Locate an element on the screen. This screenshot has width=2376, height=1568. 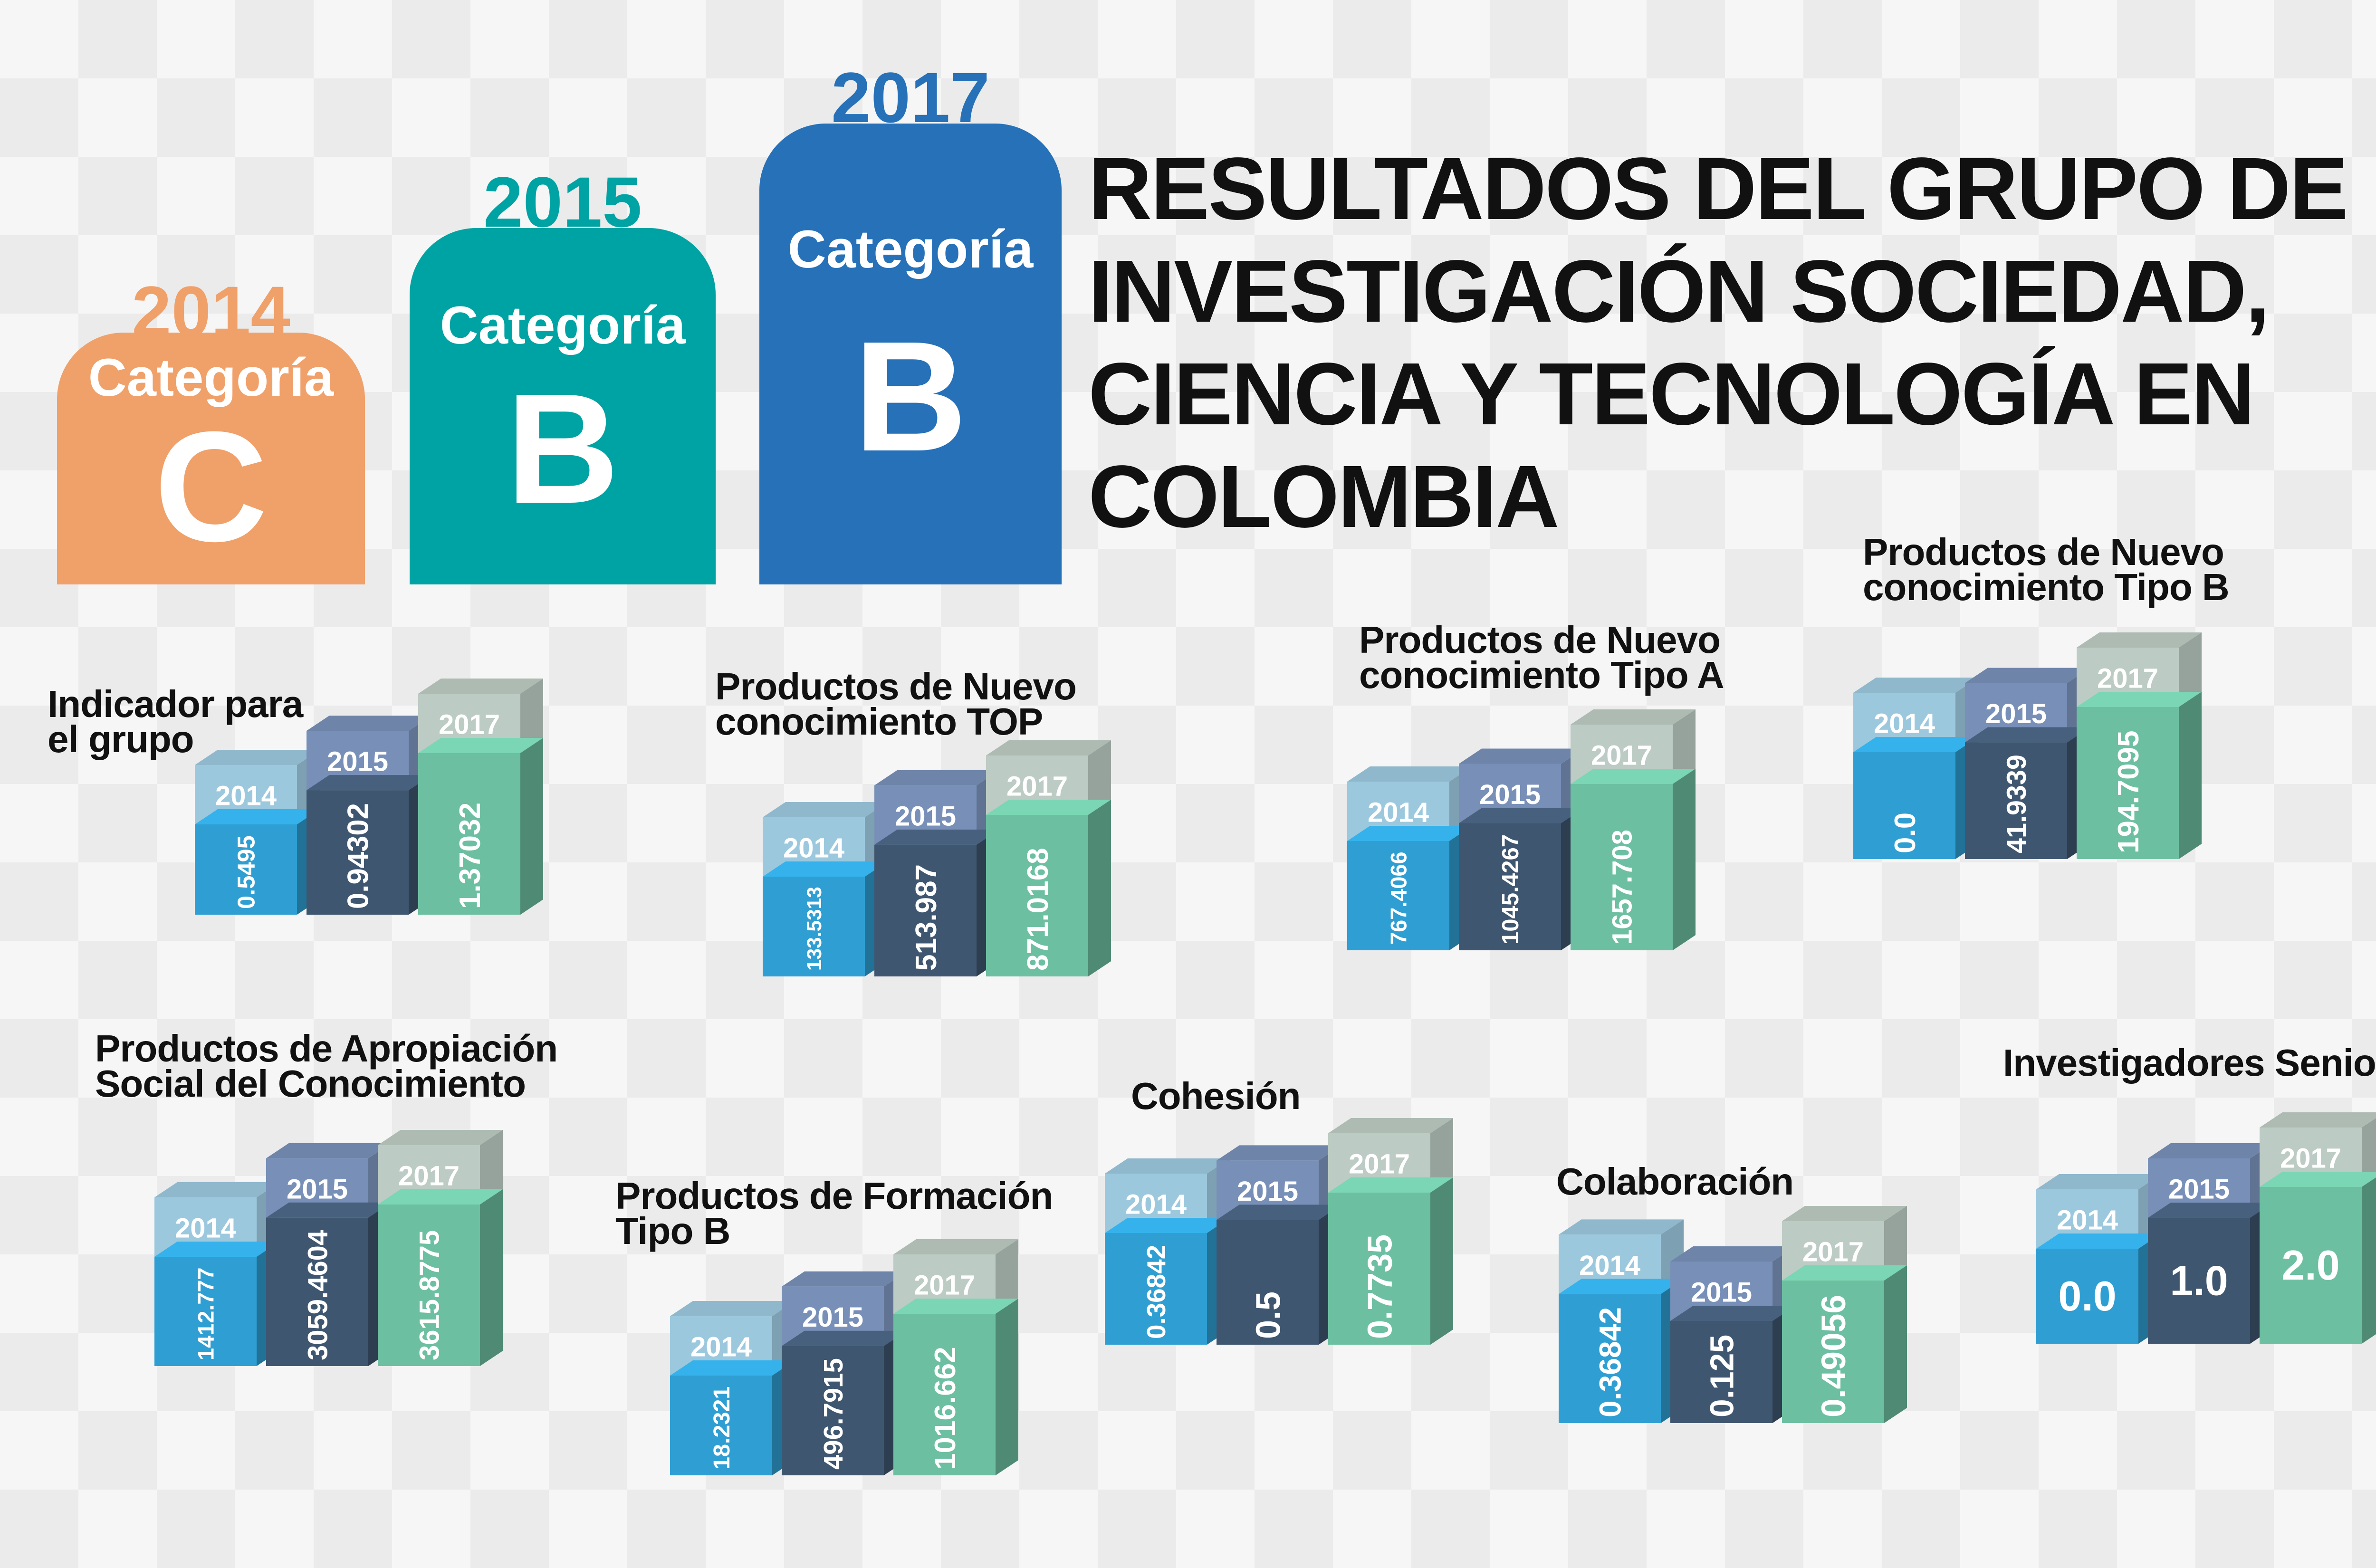
bar-group-2017: 2017 194.7095 is located at coordinates (2139, 746).